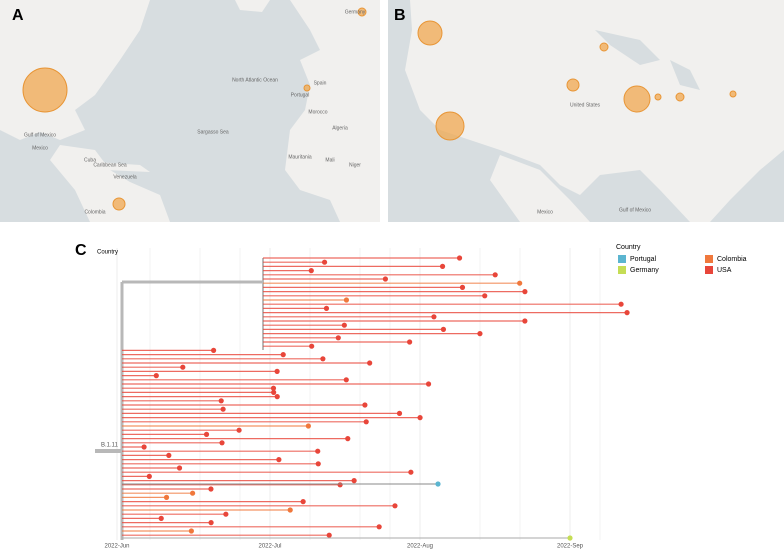 The width and height of the screenshot is (784, 555). I want to click on place-label: Algeria, so click(340, 128).